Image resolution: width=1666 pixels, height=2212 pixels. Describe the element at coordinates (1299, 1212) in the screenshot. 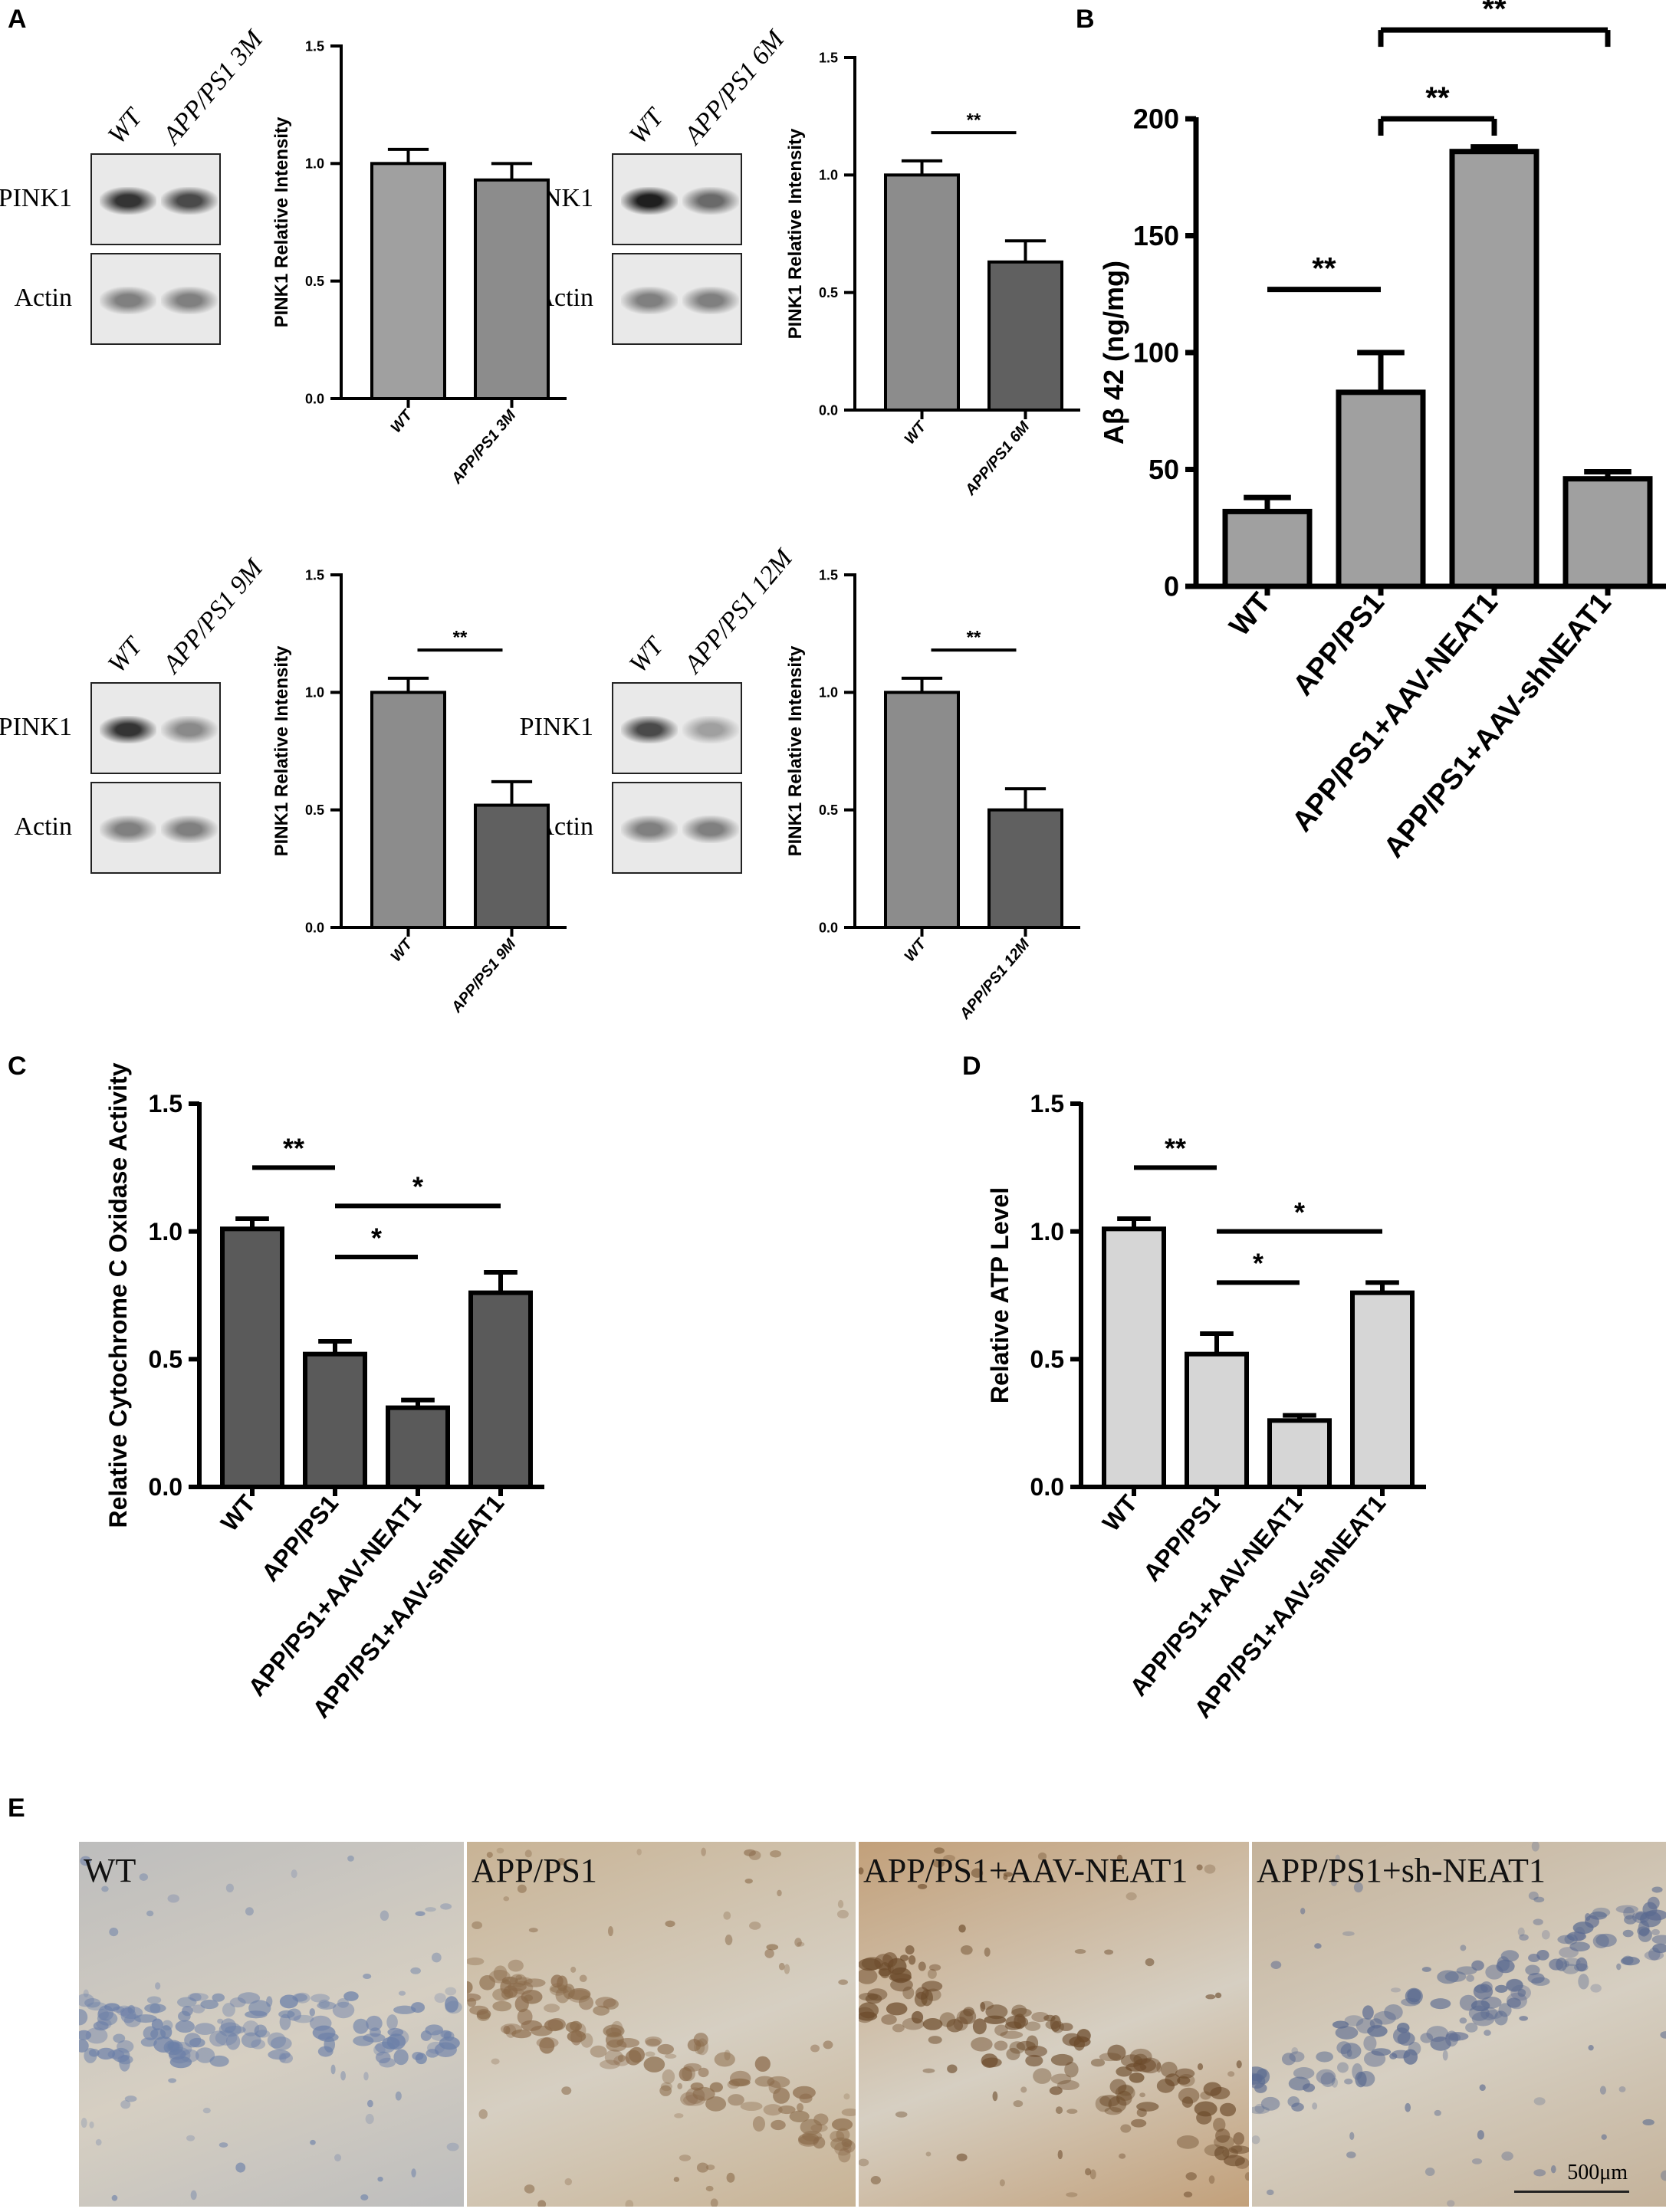

I see `significance-label: *` at that location.